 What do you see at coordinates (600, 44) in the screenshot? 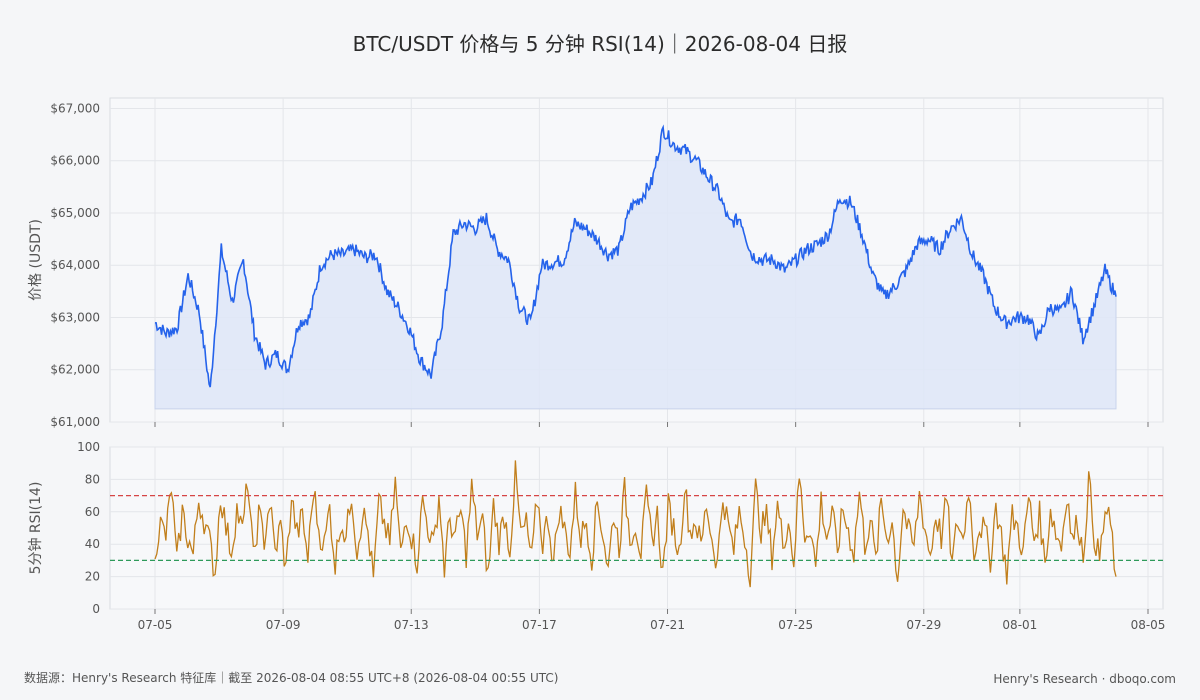
I see `chart-title: BTC/USDT 价格与 5 分钟 RSI(14)｜2026-08-04 日报` at bounding box center [600, 44].